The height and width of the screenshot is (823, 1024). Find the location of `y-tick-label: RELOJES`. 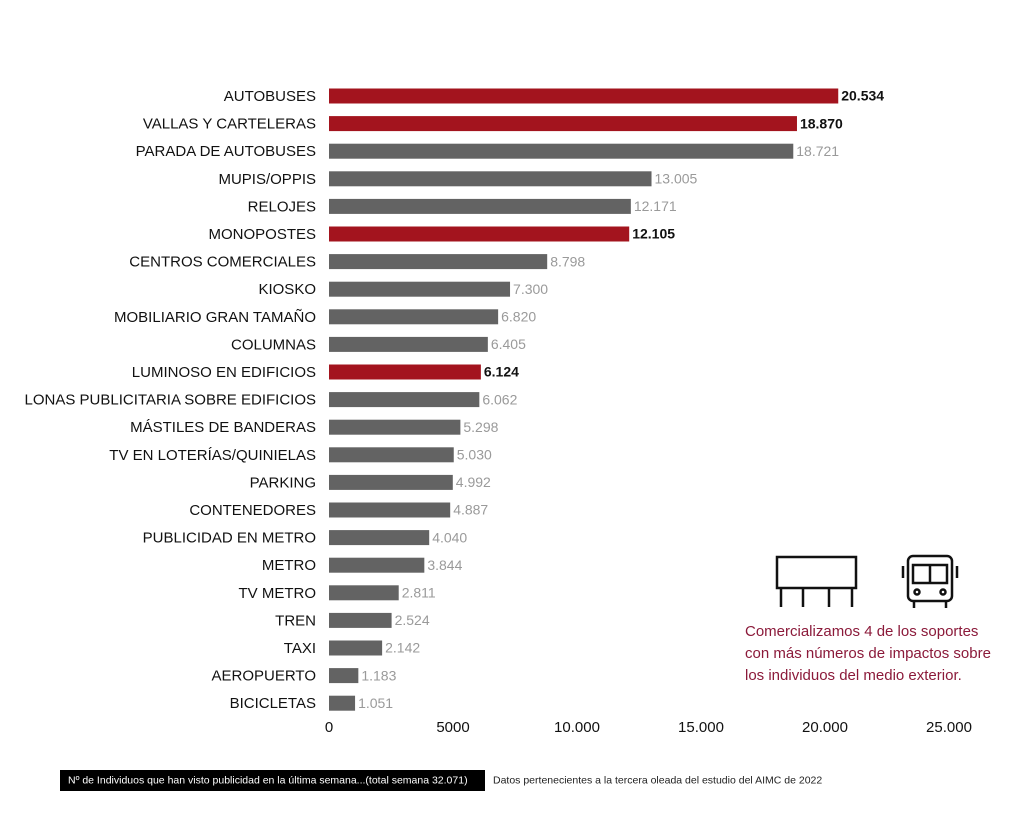

y-tick-label: RELOJES is located at coordinates (282, 206).